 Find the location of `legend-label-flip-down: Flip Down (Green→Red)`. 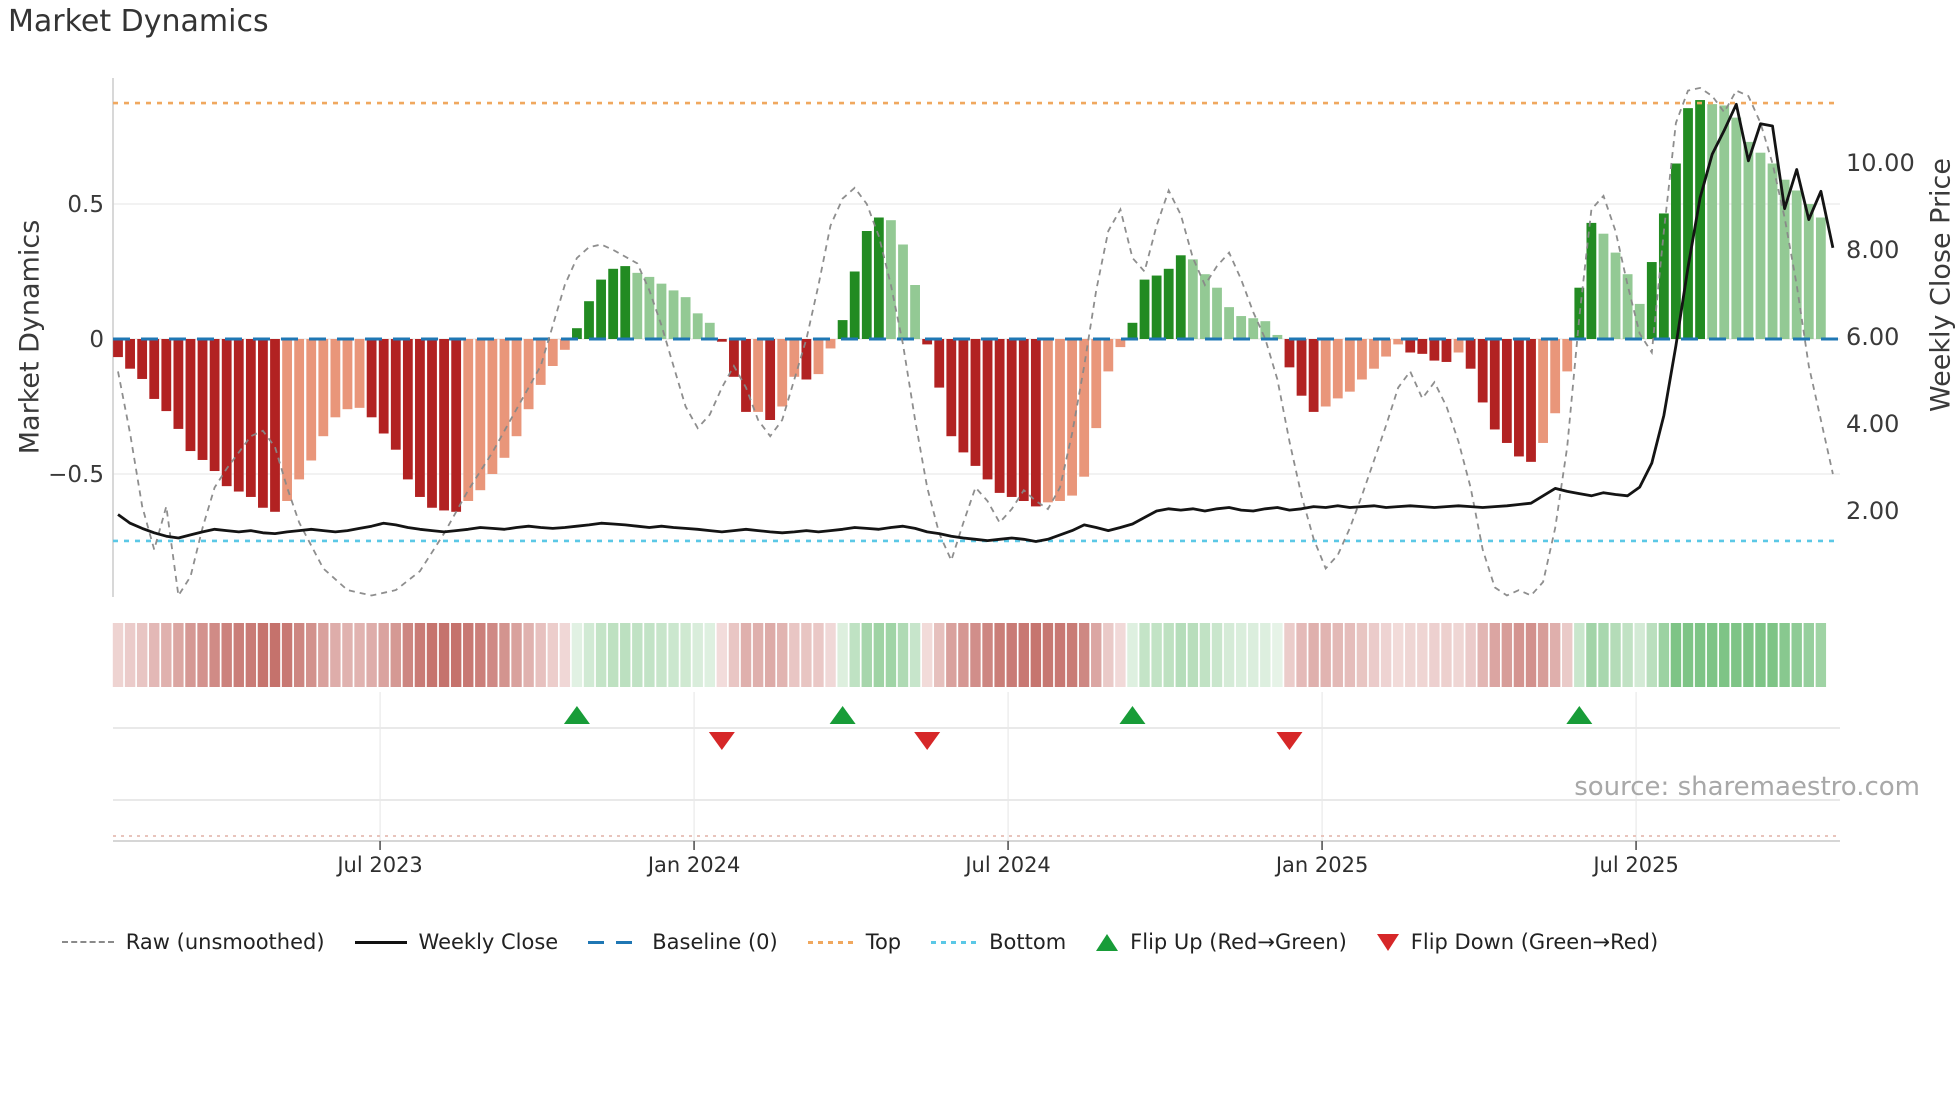

legend-label-flip-down: Flip Down (Green→Red) is located at coordinates (1534, 942).